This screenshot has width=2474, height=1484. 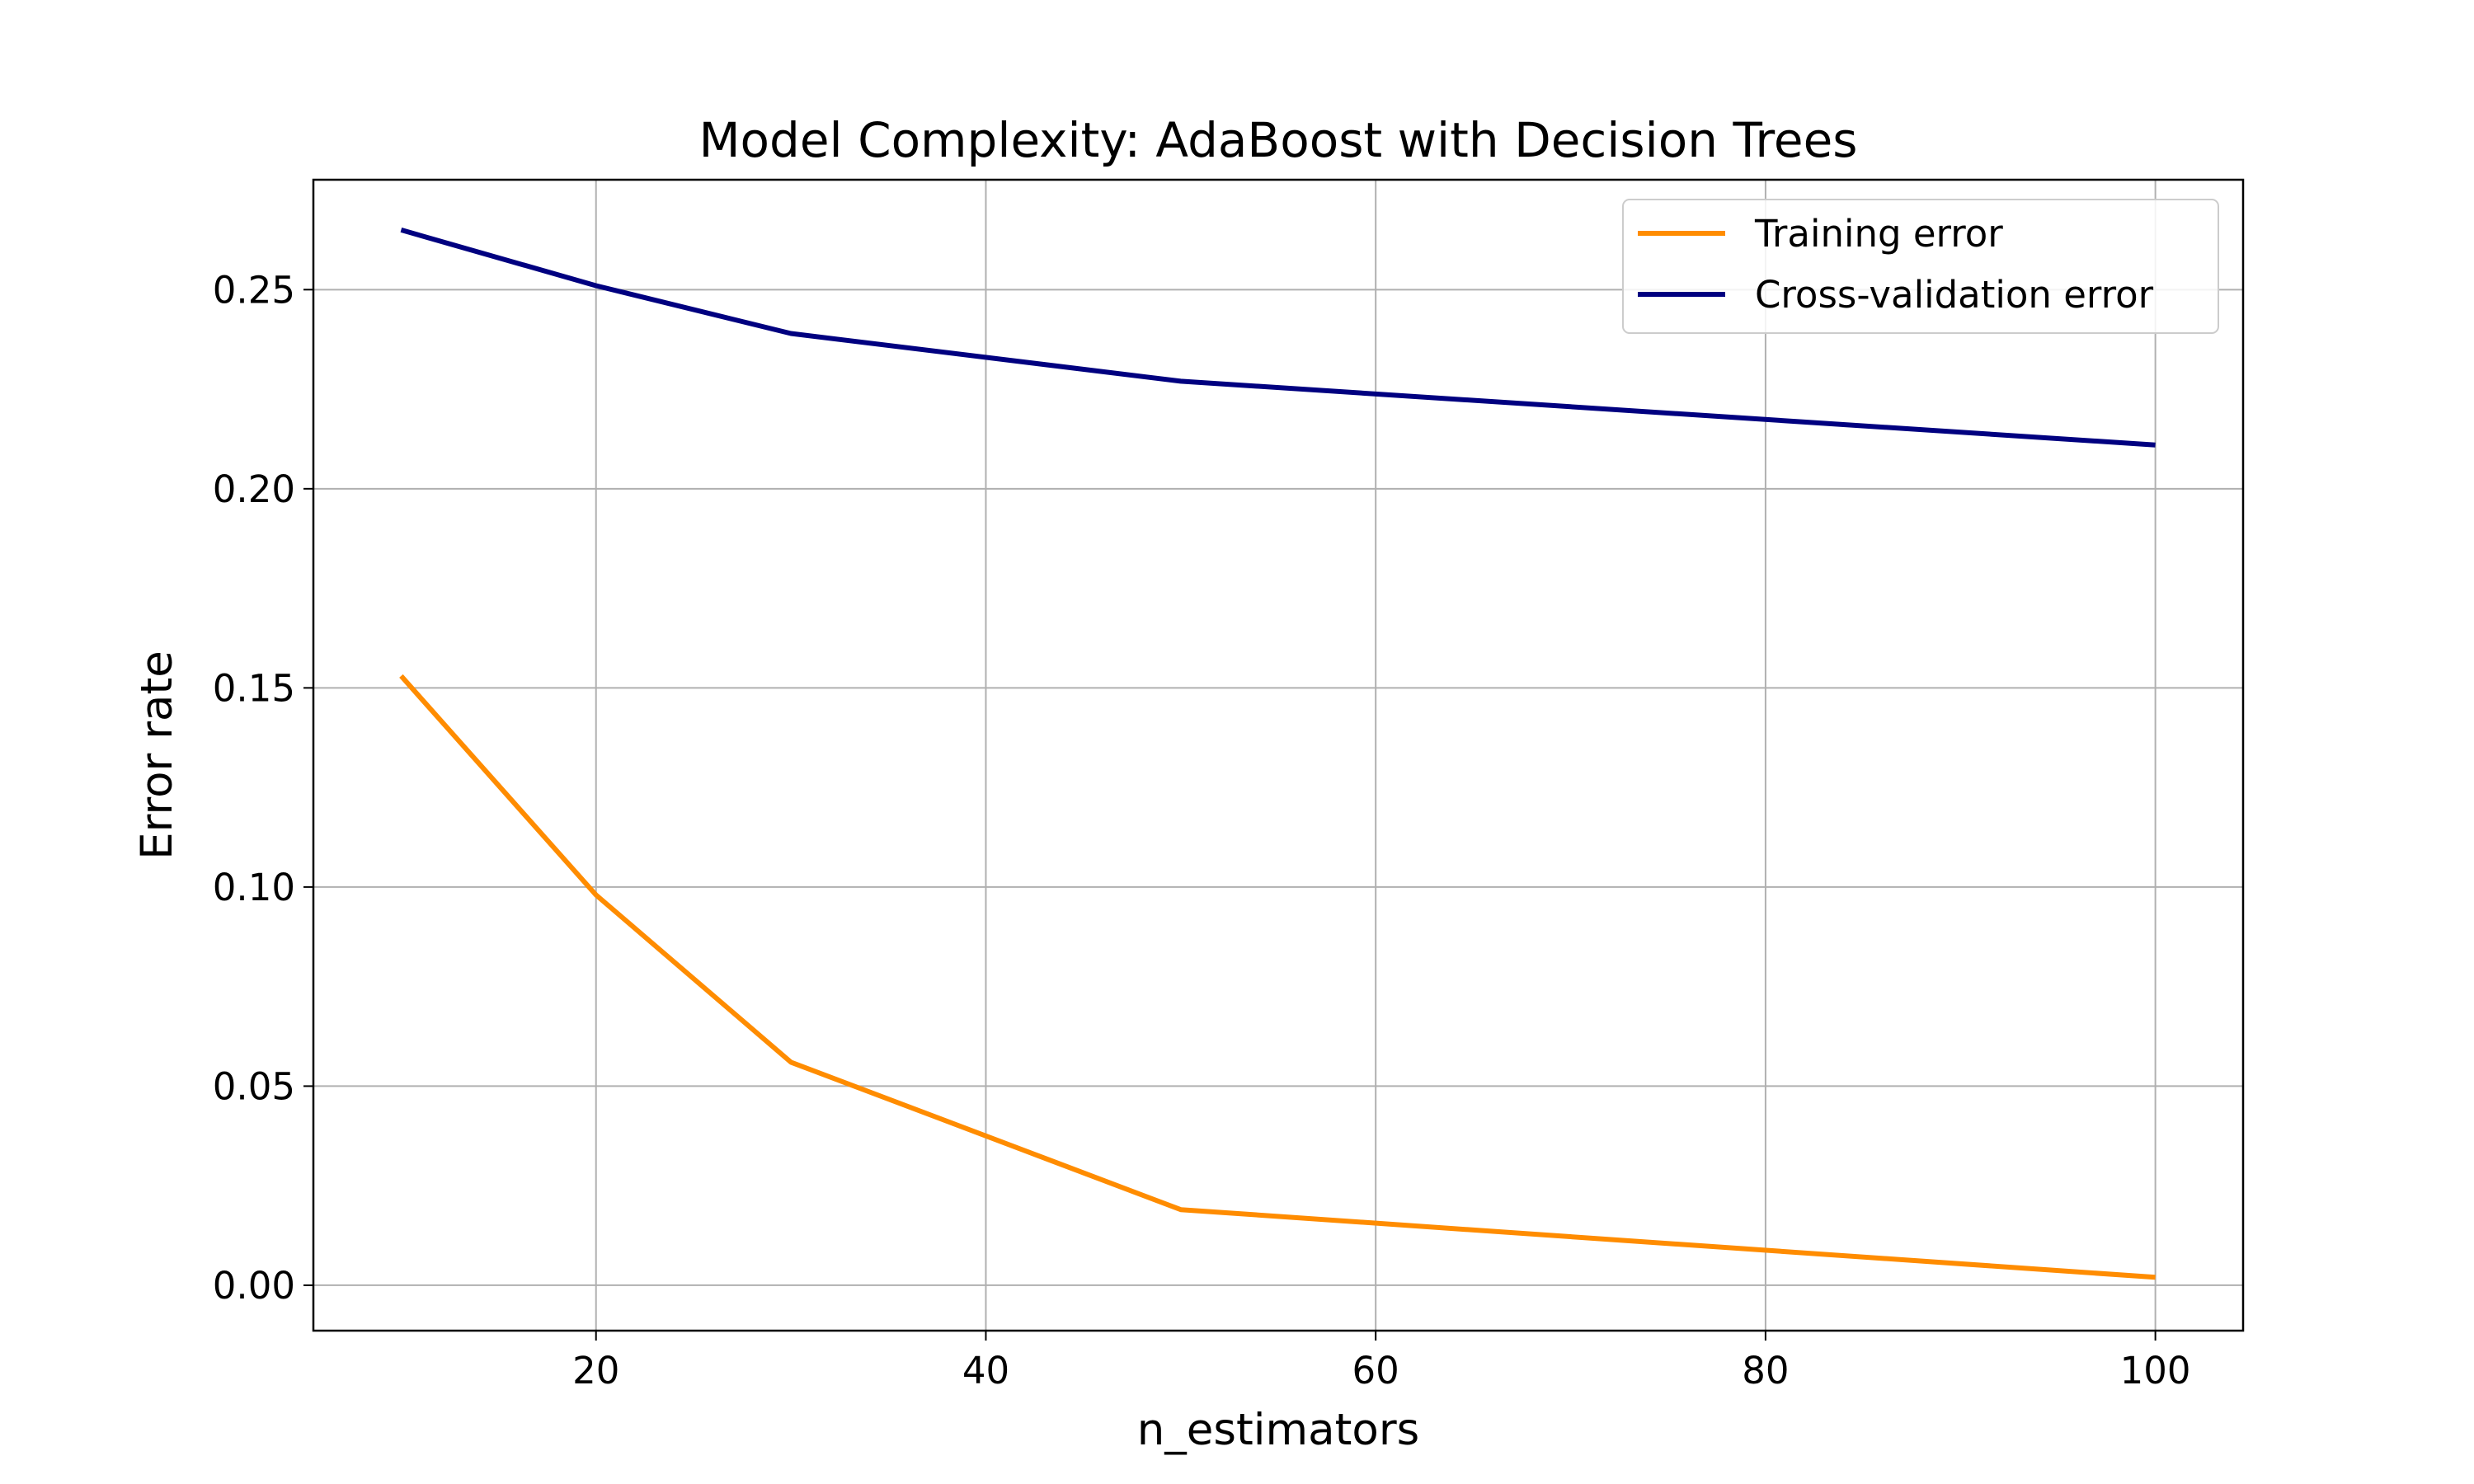 I want to click on legend-box, so click(x=1920, y=266).